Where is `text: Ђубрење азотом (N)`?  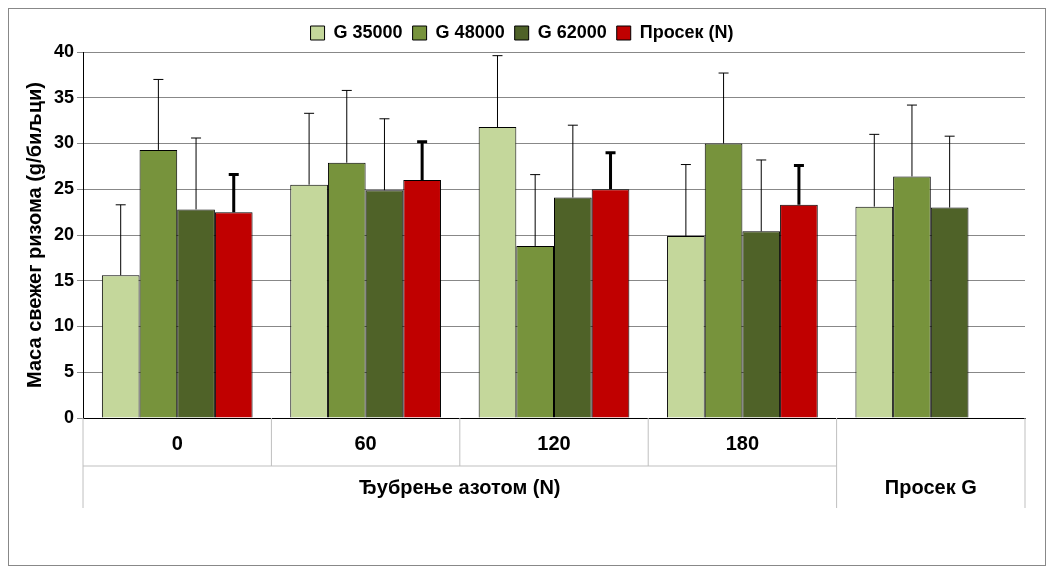
text: Ђубрење азотом (N) is located at coordinates (460, 486).